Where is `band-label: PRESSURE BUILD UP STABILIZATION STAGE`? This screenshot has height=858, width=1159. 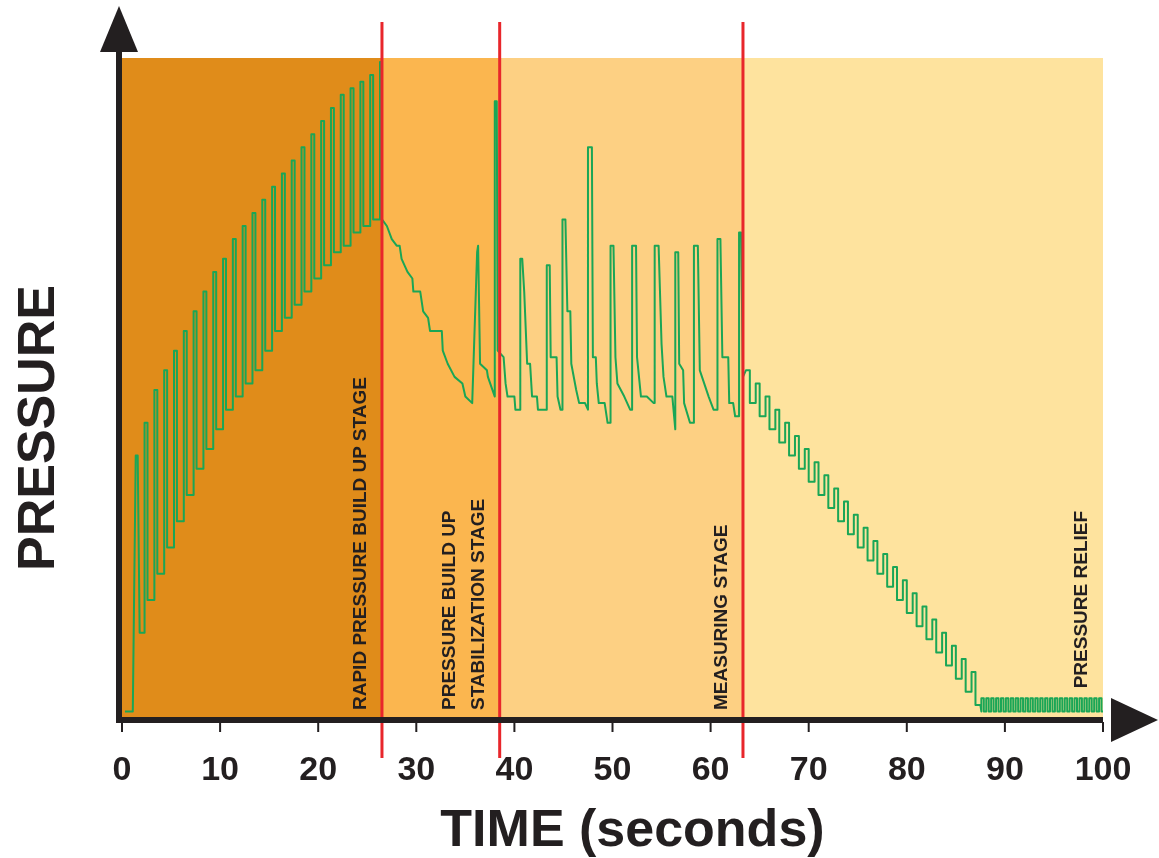 band-label: PRESSURE BUILD UP STABILIZATION STAGE is located at coordinates (462, 604).